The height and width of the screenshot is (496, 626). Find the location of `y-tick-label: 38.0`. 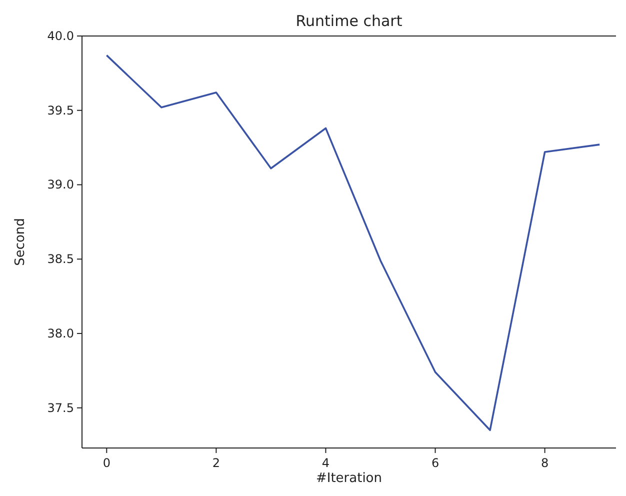

y-tick-label: 38.0 is located at coordinates (60, 333).